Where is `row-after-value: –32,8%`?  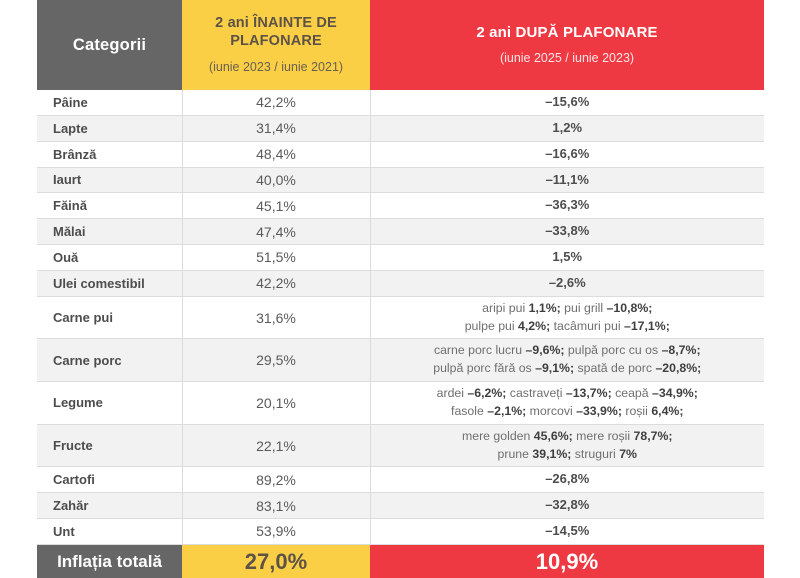
row-after-value: –32,8% is located at coordinates (567, 506).